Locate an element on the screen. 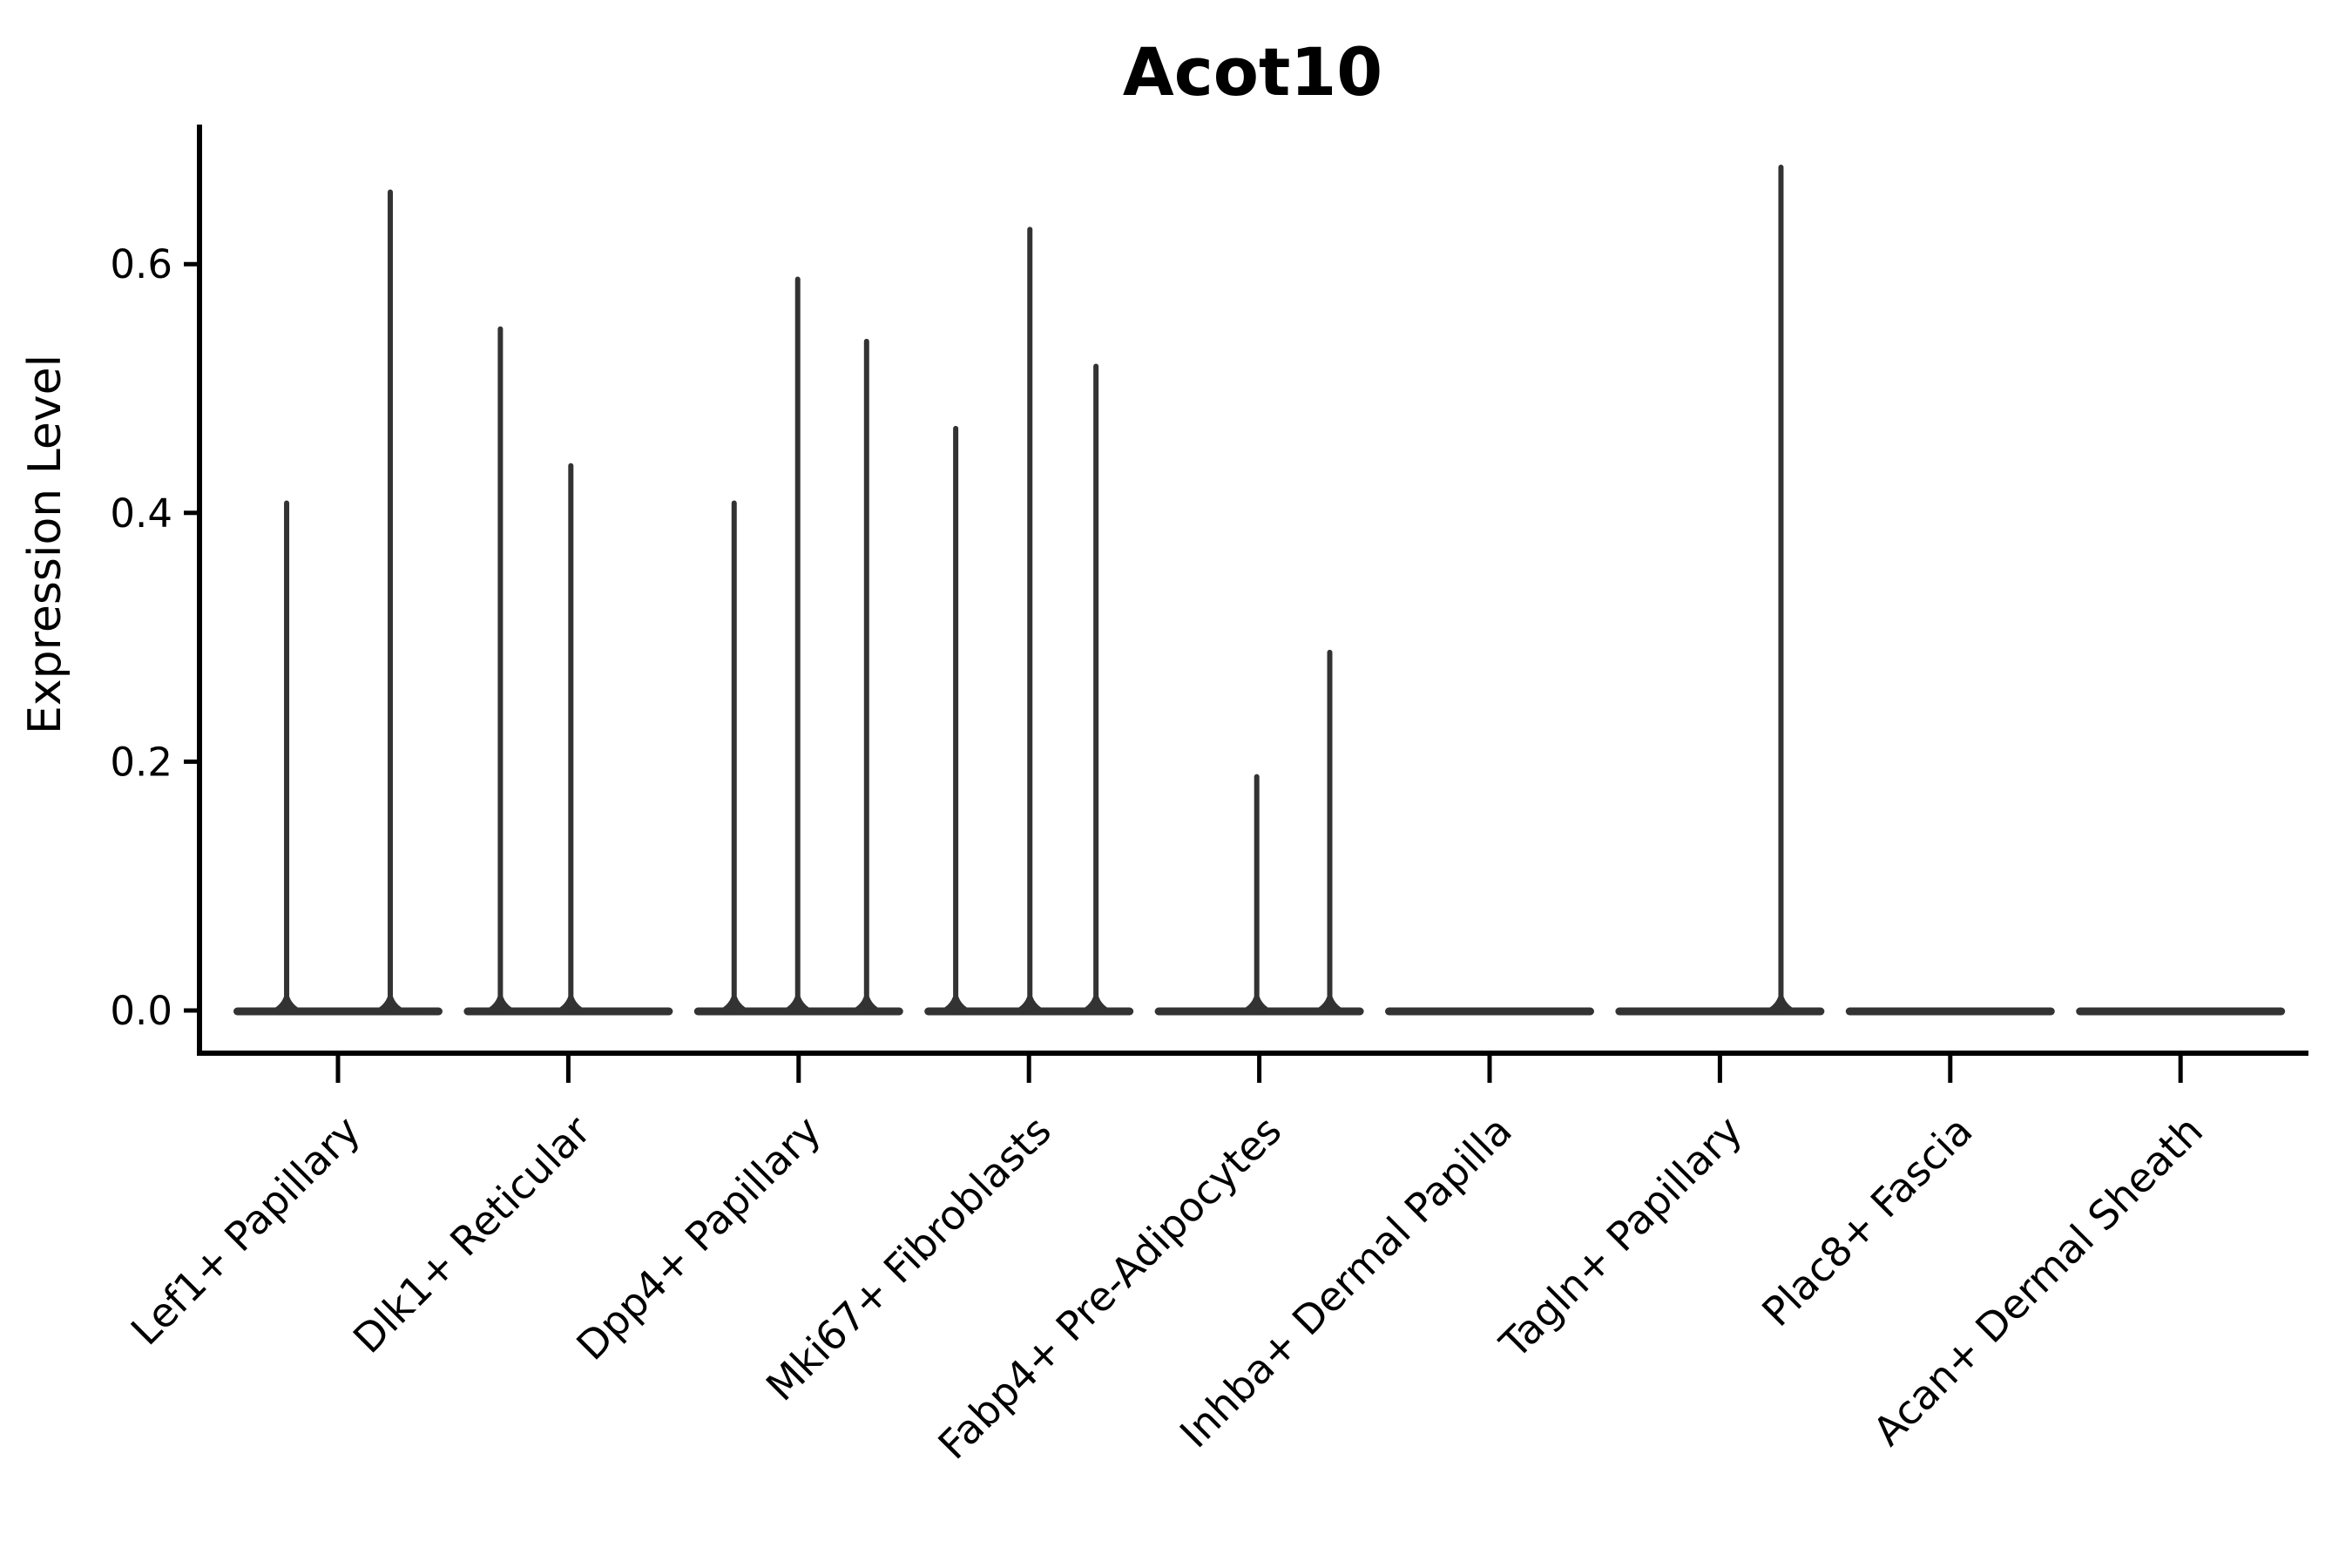 The image size is (2352, 1568). chart-title: Acot10 is located at coordinates (1252, 72).